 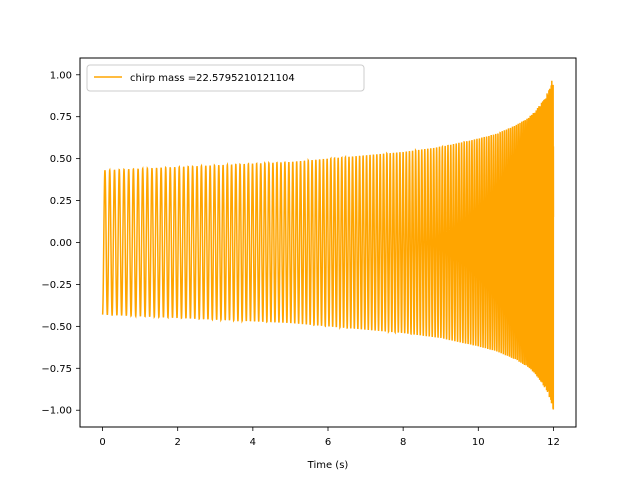 What do you see at coordinates (56, 369) in the screenshot?
I see `y-tick-label: −0.75` at bounding box center [56, 369].